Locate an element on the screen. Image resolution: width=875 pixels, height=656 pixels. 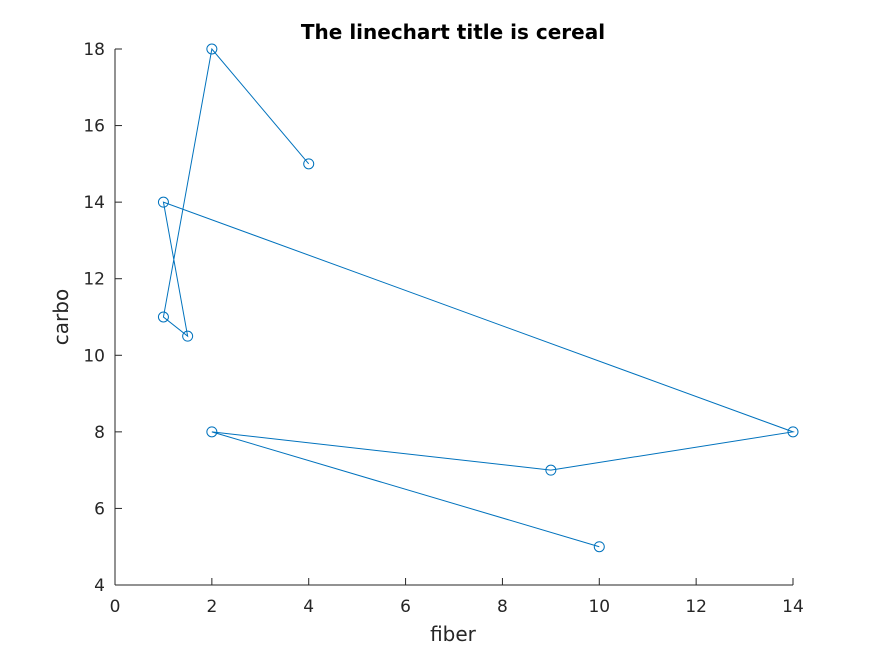
y-tick-label: 14 is located at coordinates (94, 203).